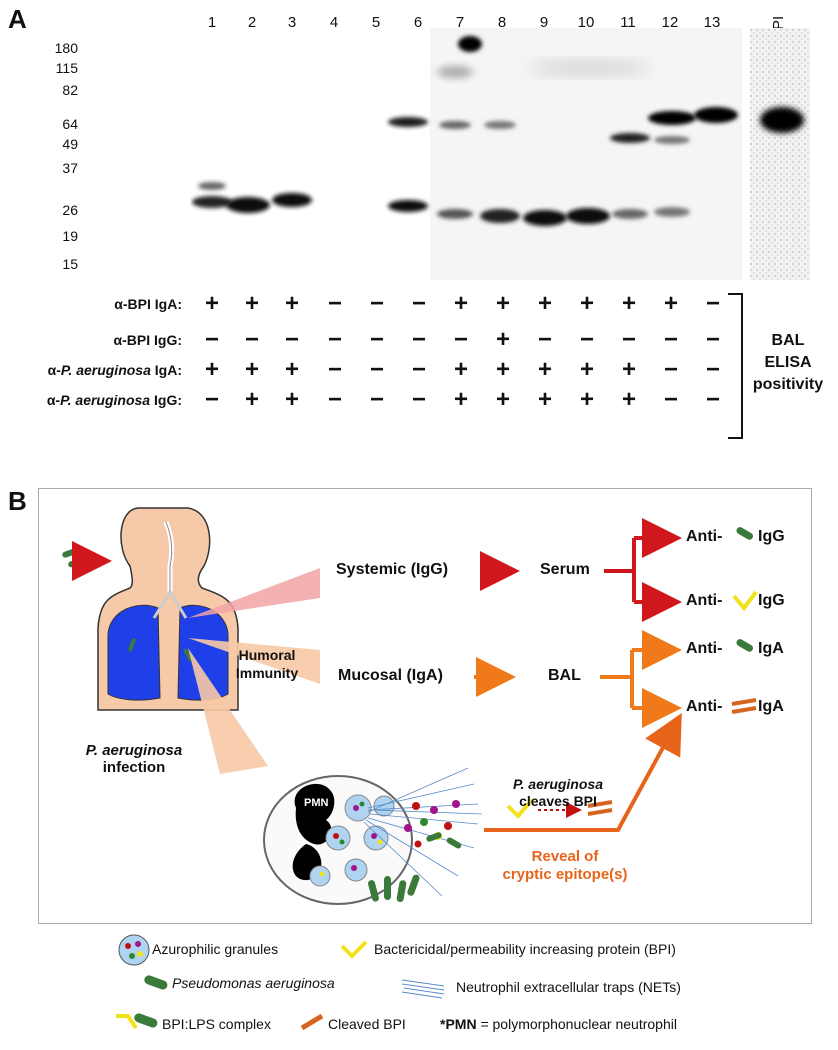 This screenshot has height=1050, width=838. What do you see at coordinates (17, 19) in the screenshot?
I see `panel-a-letter: A` at bounding box center [17, 19].